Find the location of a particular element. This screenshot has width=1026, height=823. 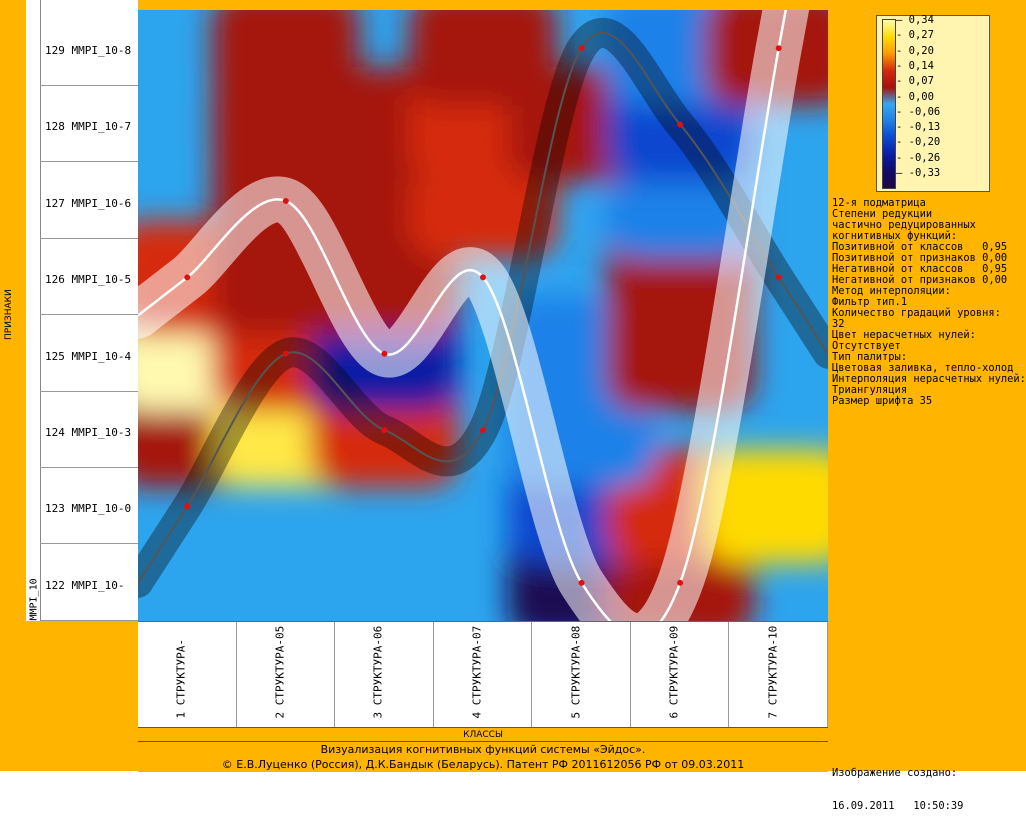

row-label: 122 MMPI_10- is located at coordinates (85, 585).